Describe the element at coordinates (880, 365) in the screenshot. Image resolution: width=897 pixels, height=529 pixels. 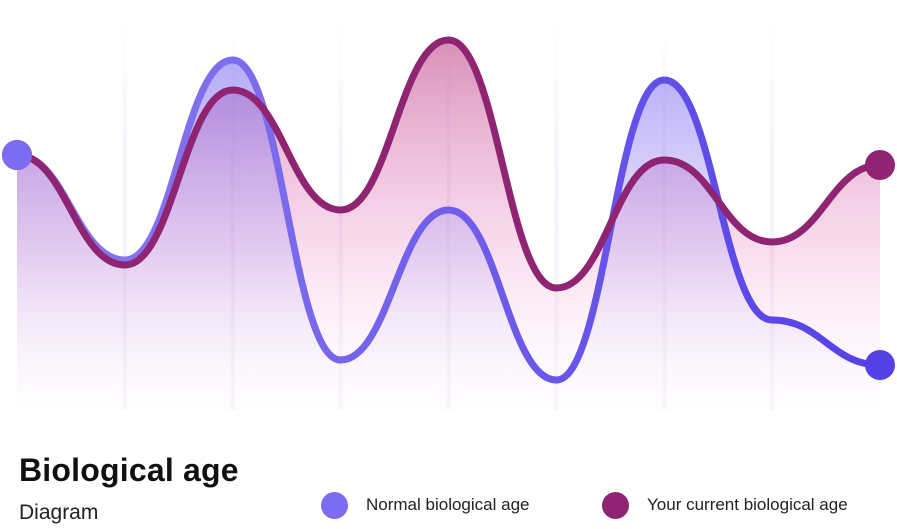
I see `data-point-normal-end` at that location.